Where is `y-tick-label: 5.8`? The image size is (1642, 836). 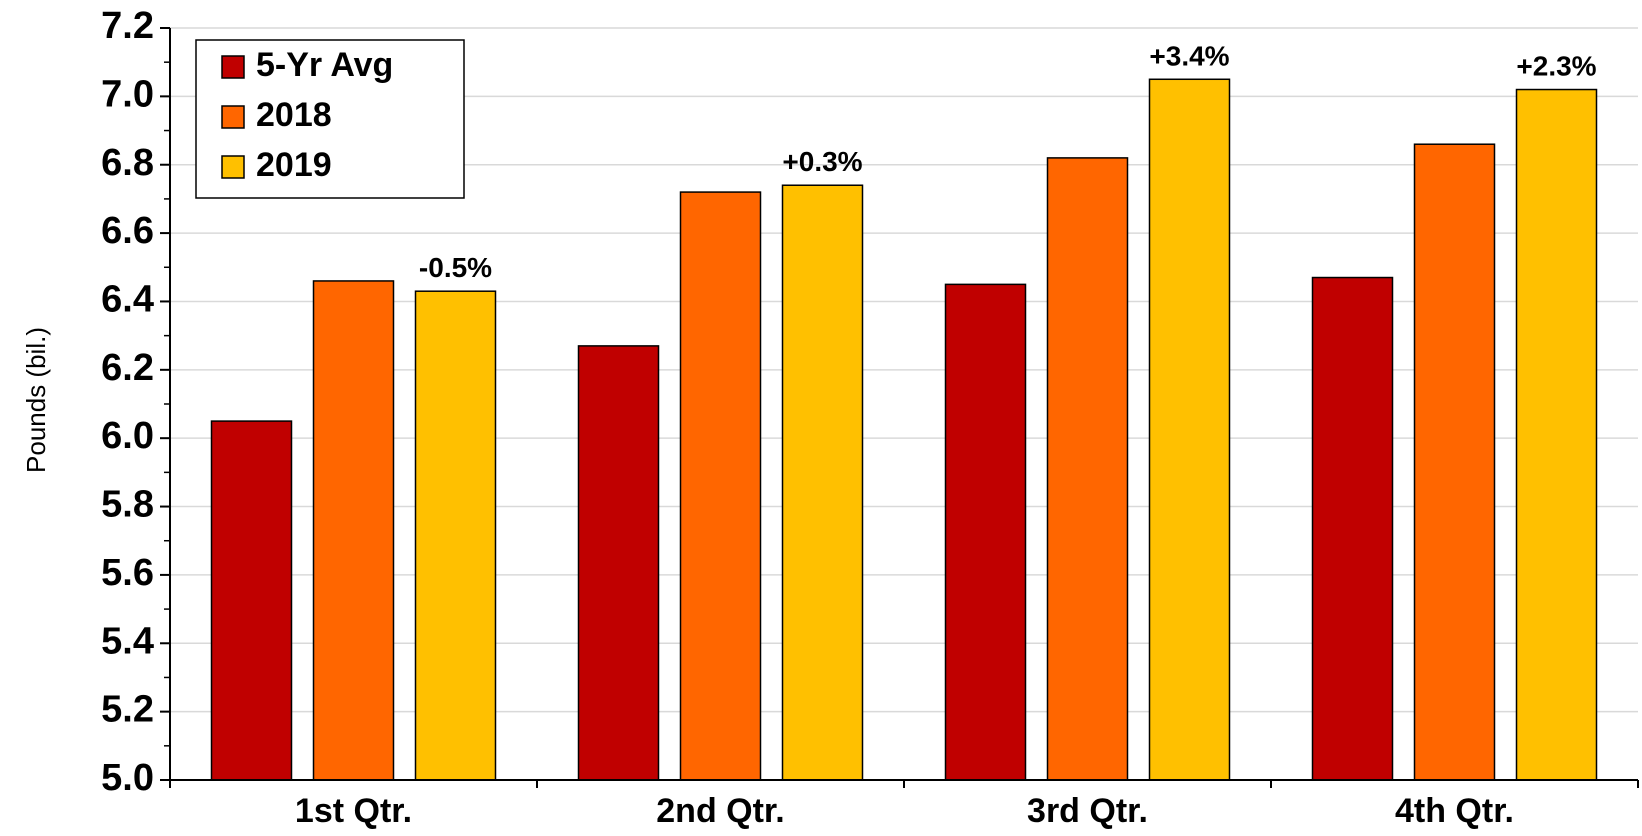 y-tick-label: 5.8 is located at coordinates (127, 505).